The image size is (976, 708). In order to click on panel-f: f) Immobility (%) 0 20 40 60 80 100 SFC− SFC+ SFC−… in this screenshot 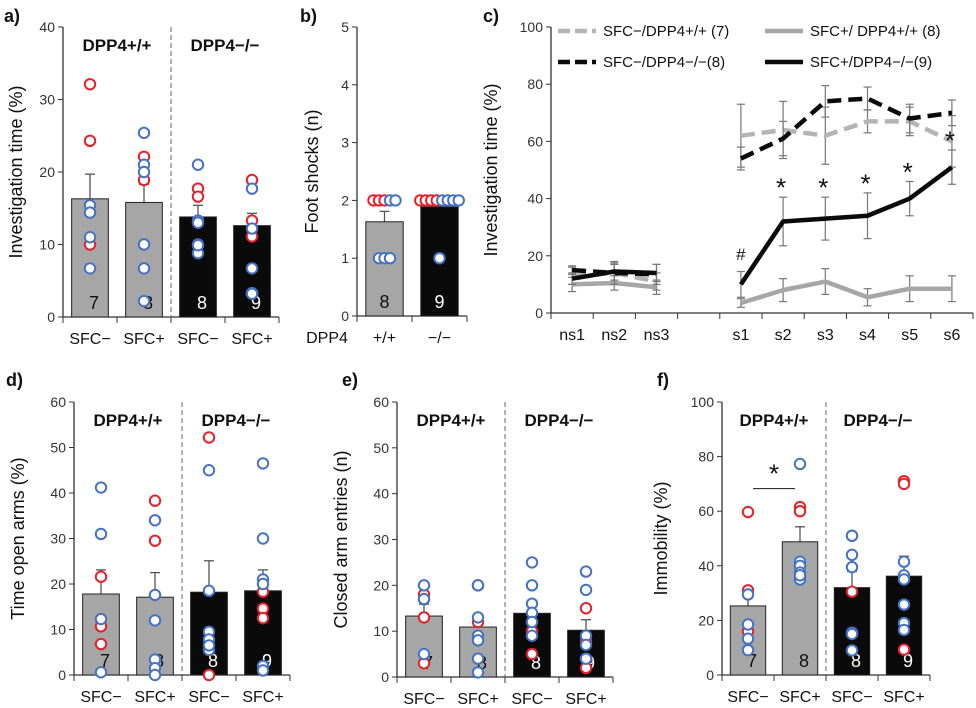, I will do `click(791, 538)`.